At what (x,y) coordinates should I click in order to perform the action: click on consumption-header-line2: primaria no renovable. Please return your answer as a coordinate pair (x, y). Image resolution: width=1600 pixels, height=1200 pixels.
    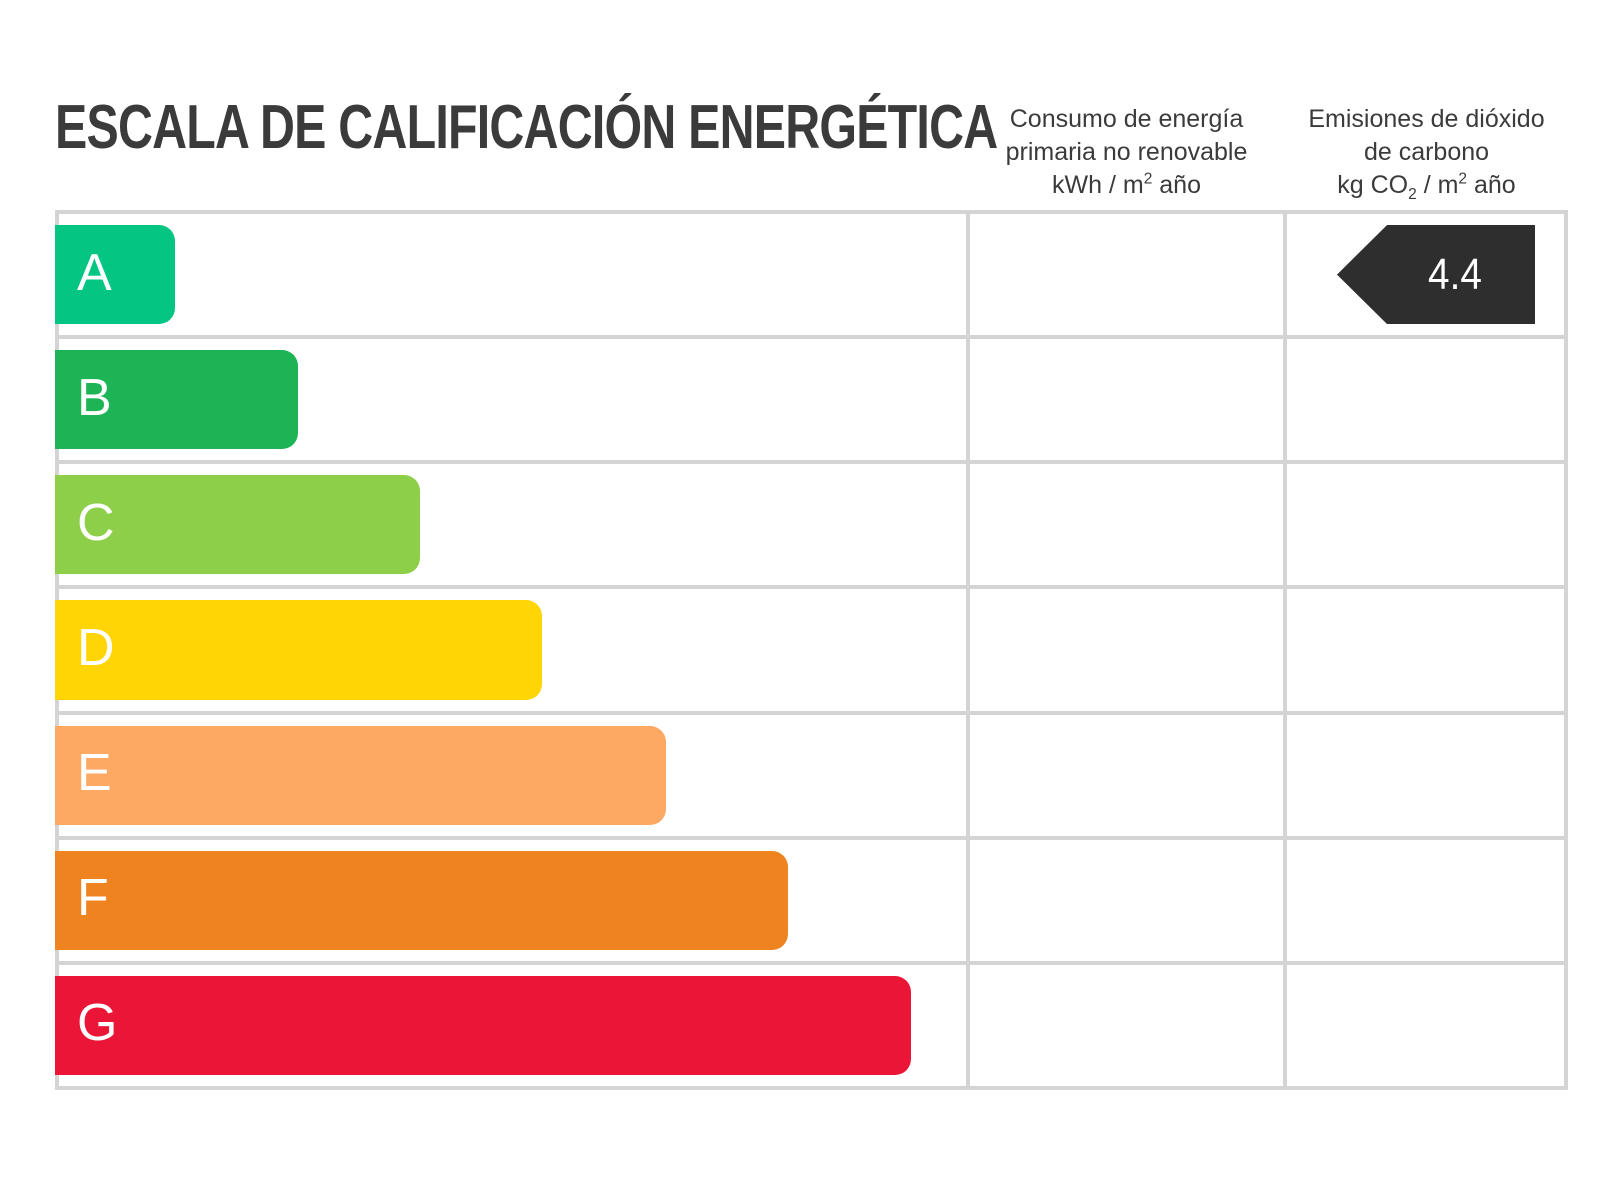
    Looking at the image, I should click on (1126, 152).